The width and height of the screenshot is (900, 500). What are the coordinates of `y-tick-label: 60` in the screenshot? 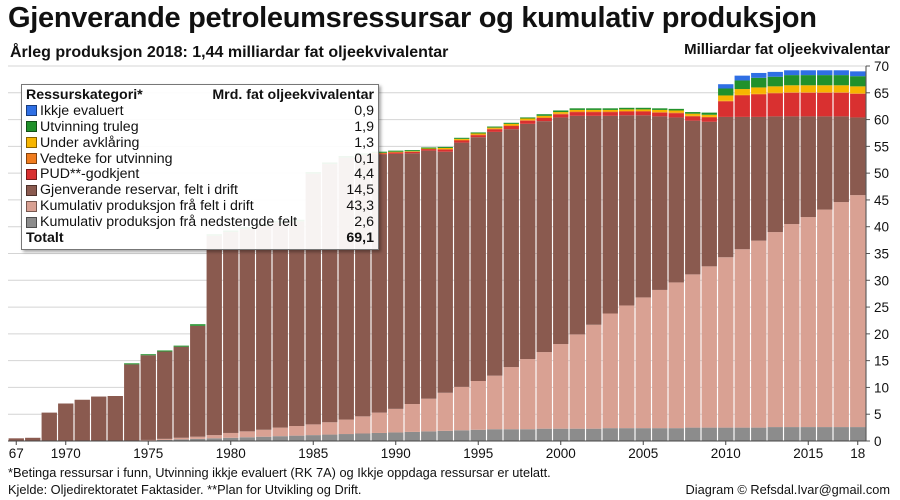 It's located at (881, 120).